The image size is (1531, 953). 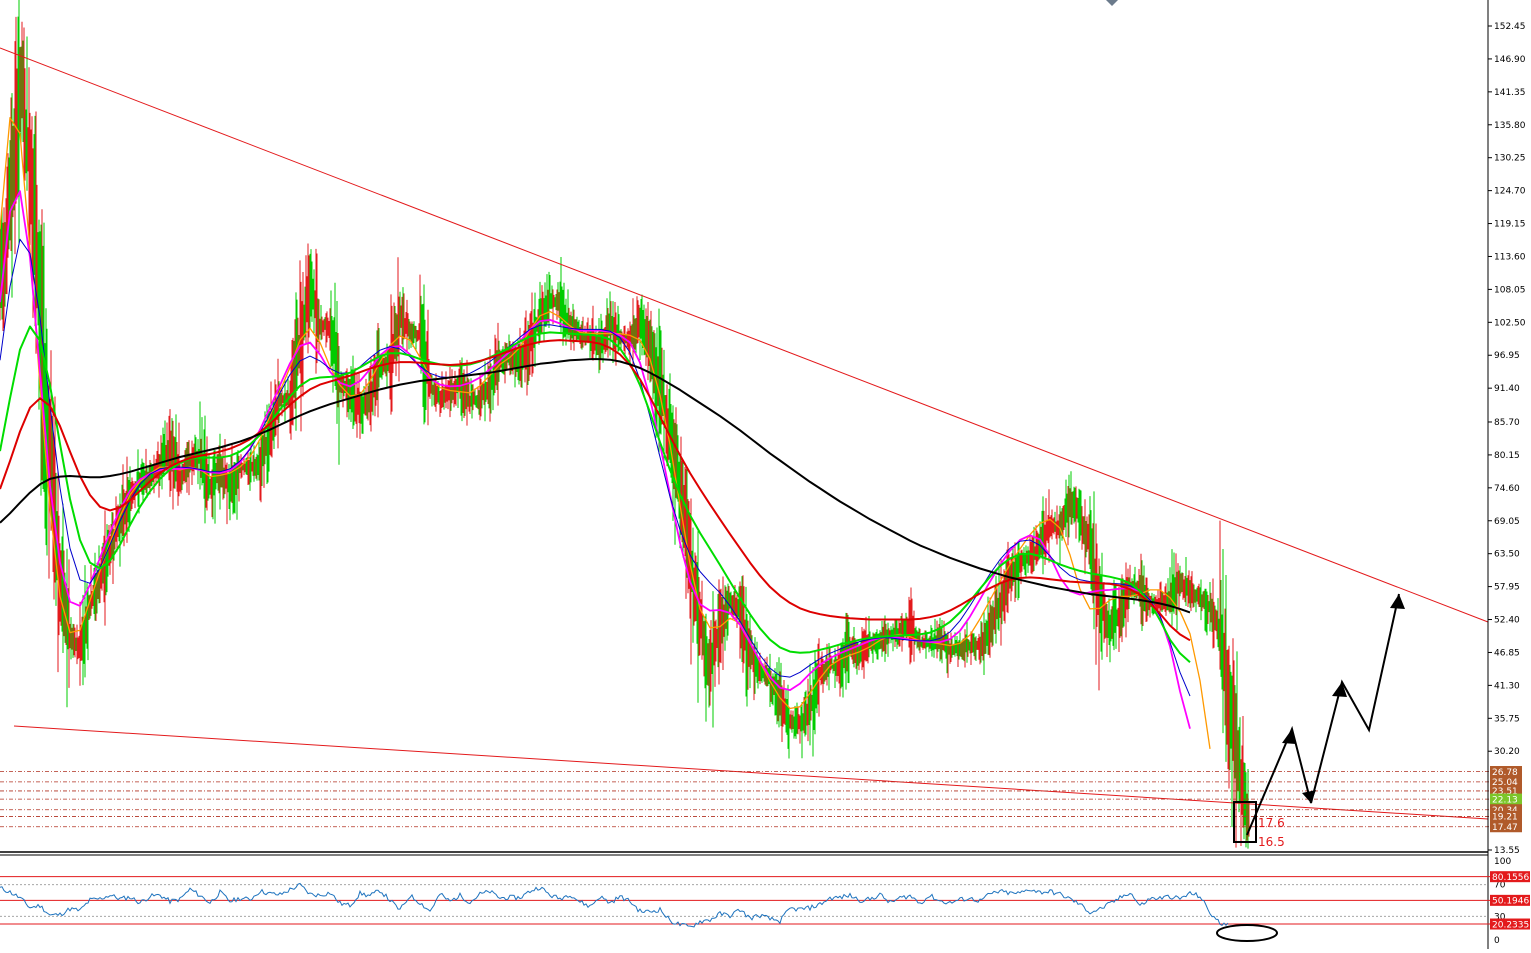 I want to click on price-level-label: 23.51, so click(x=1505, y=792).